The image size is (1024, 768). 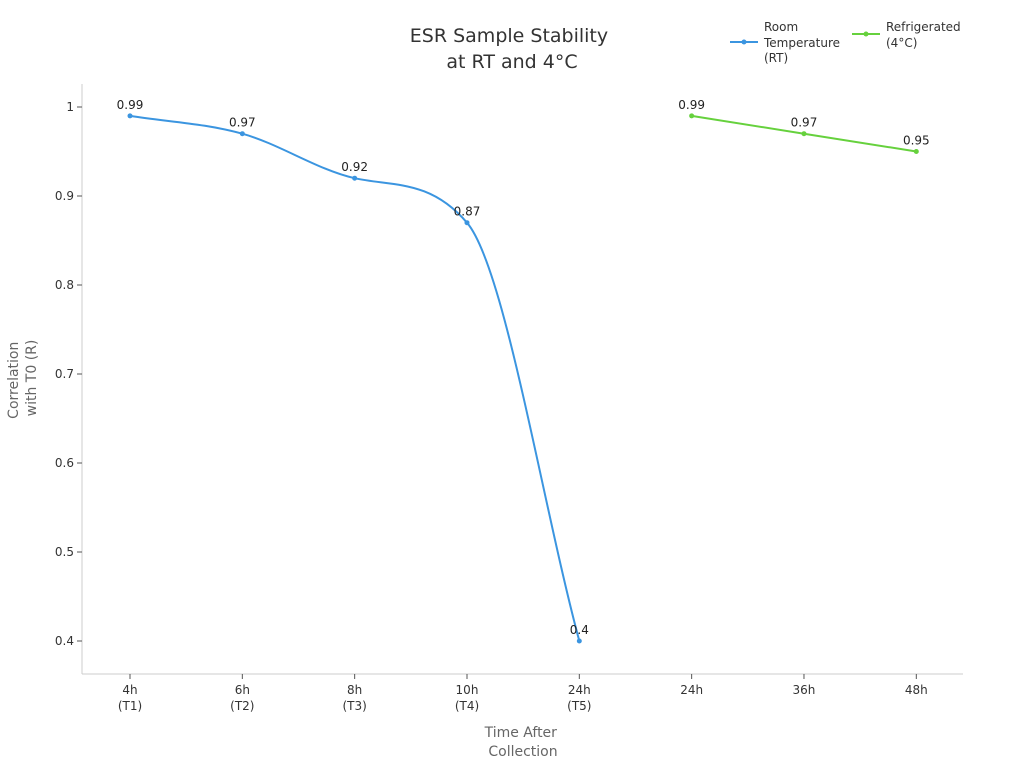 I want to click on series-1: 0.99 0.97 0.95, so click(x=804, y=126).